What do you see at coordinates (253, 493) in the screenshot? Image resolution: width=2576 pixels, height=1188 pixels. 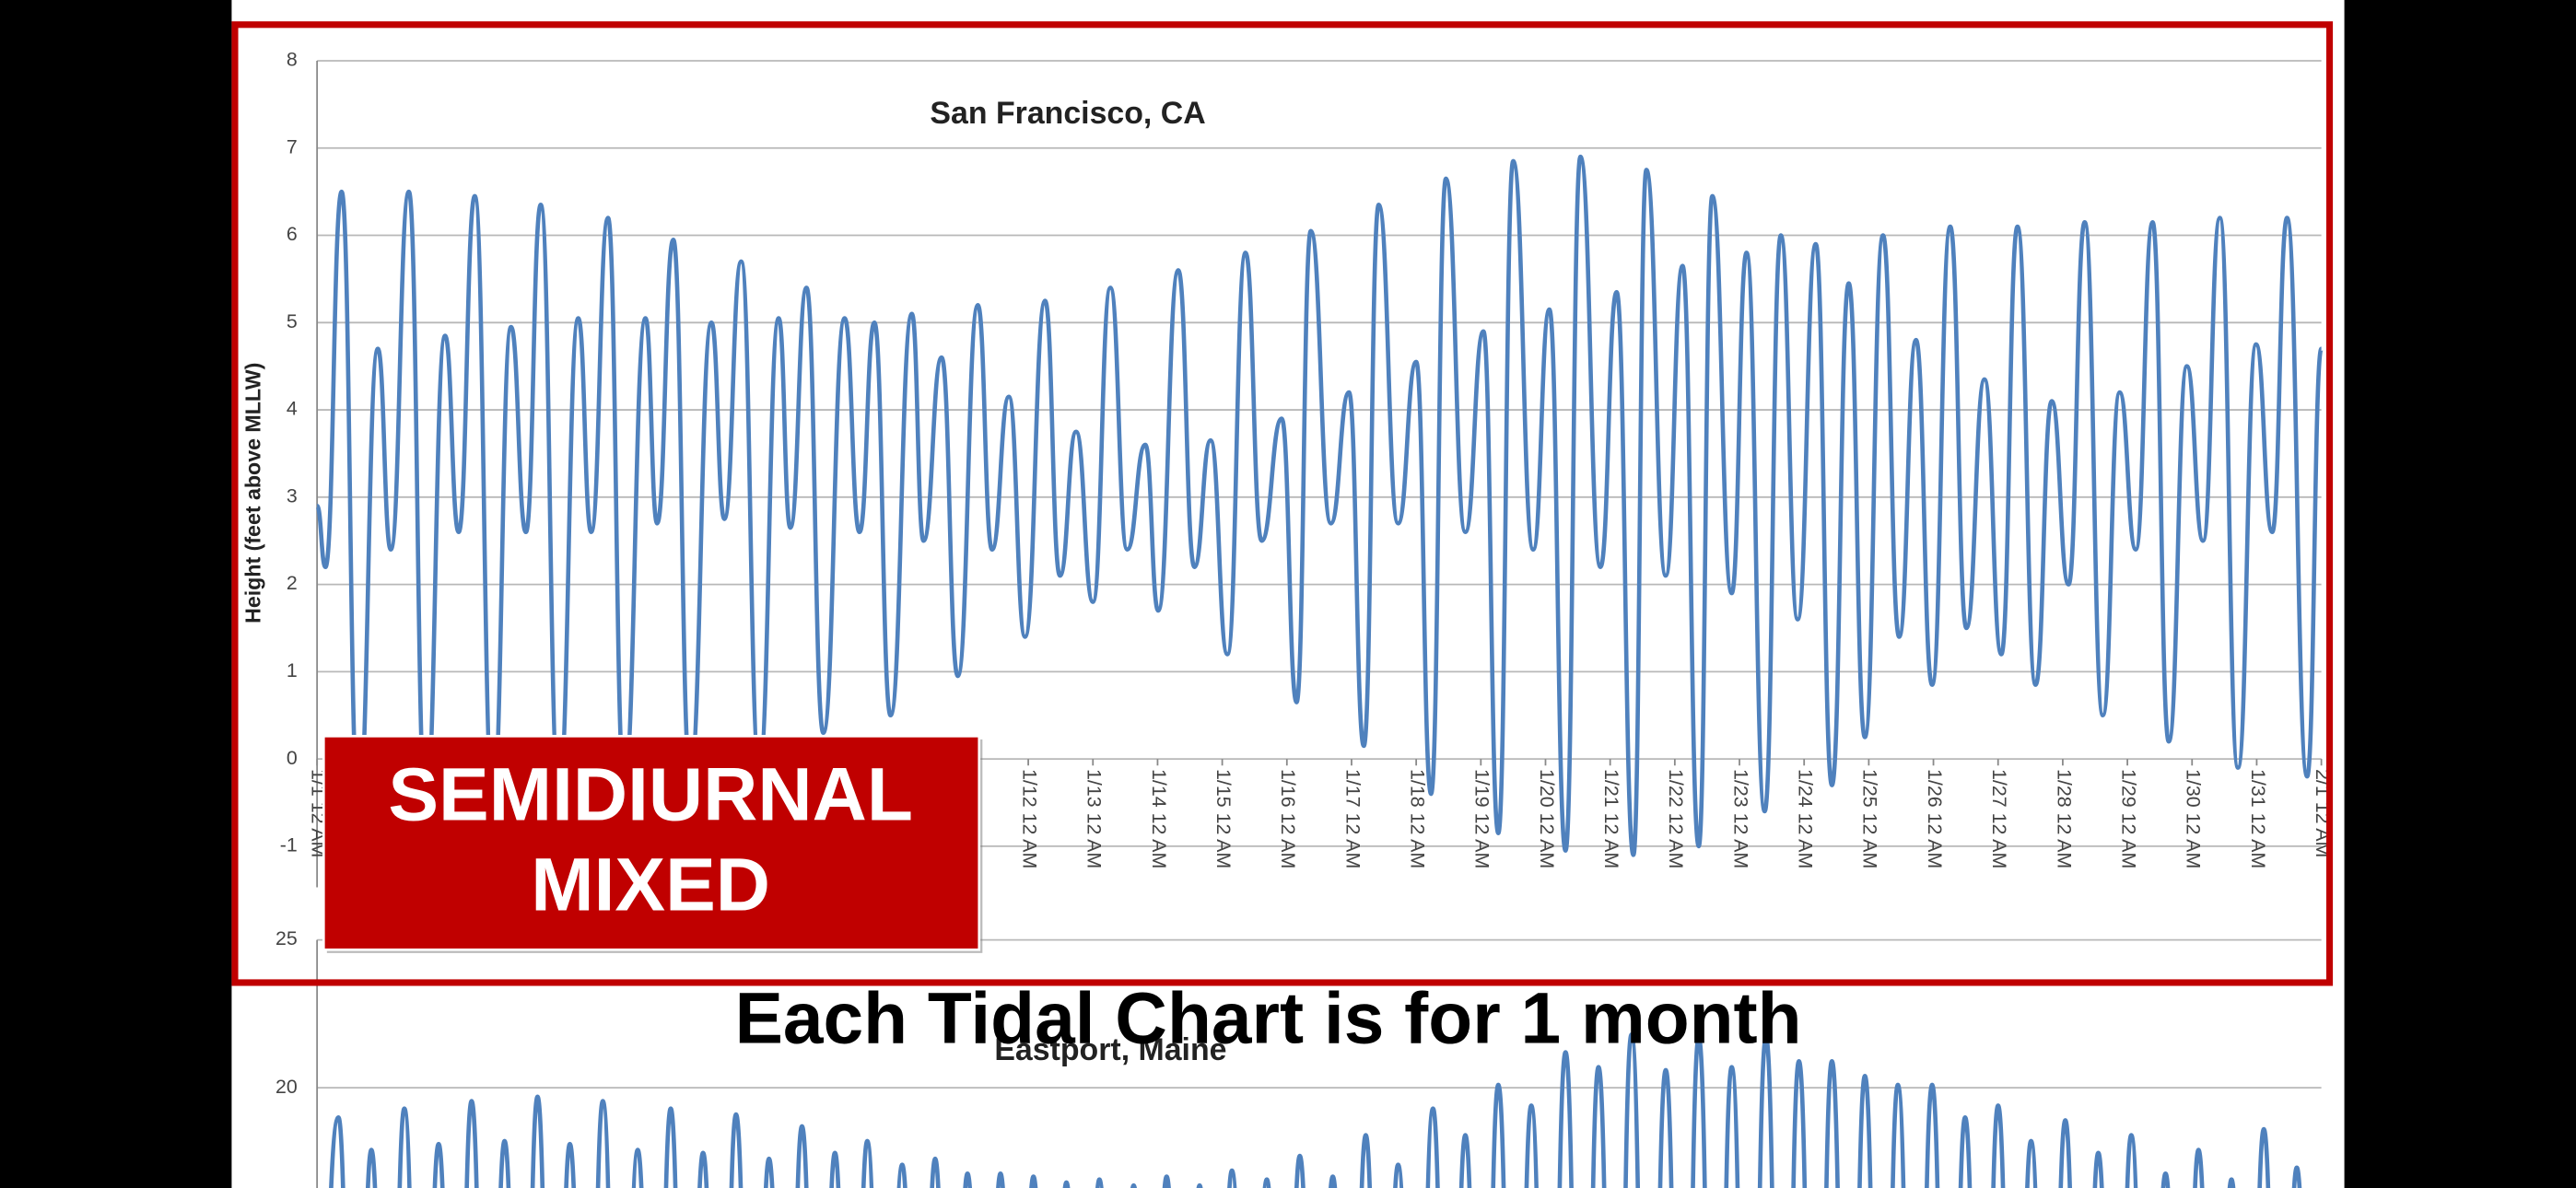 I see `y-axis-label: Height (feet above MLLW)` at bounding box center [253, 493].